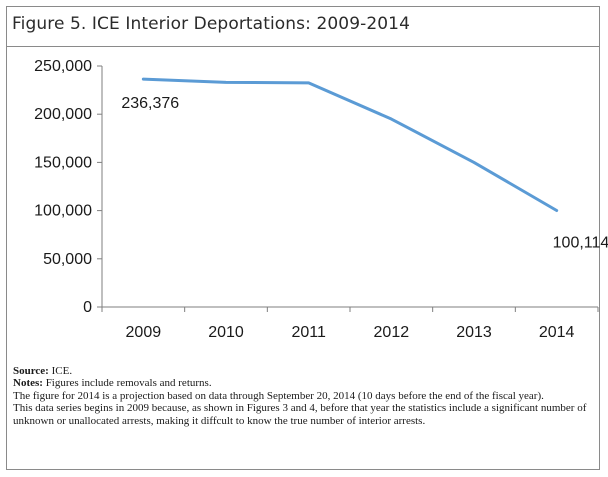 The image size is (608, 477). Describe the element at coordinates (474, 332) in the screenshot. I see `x-tick-label: 2013` at that location.